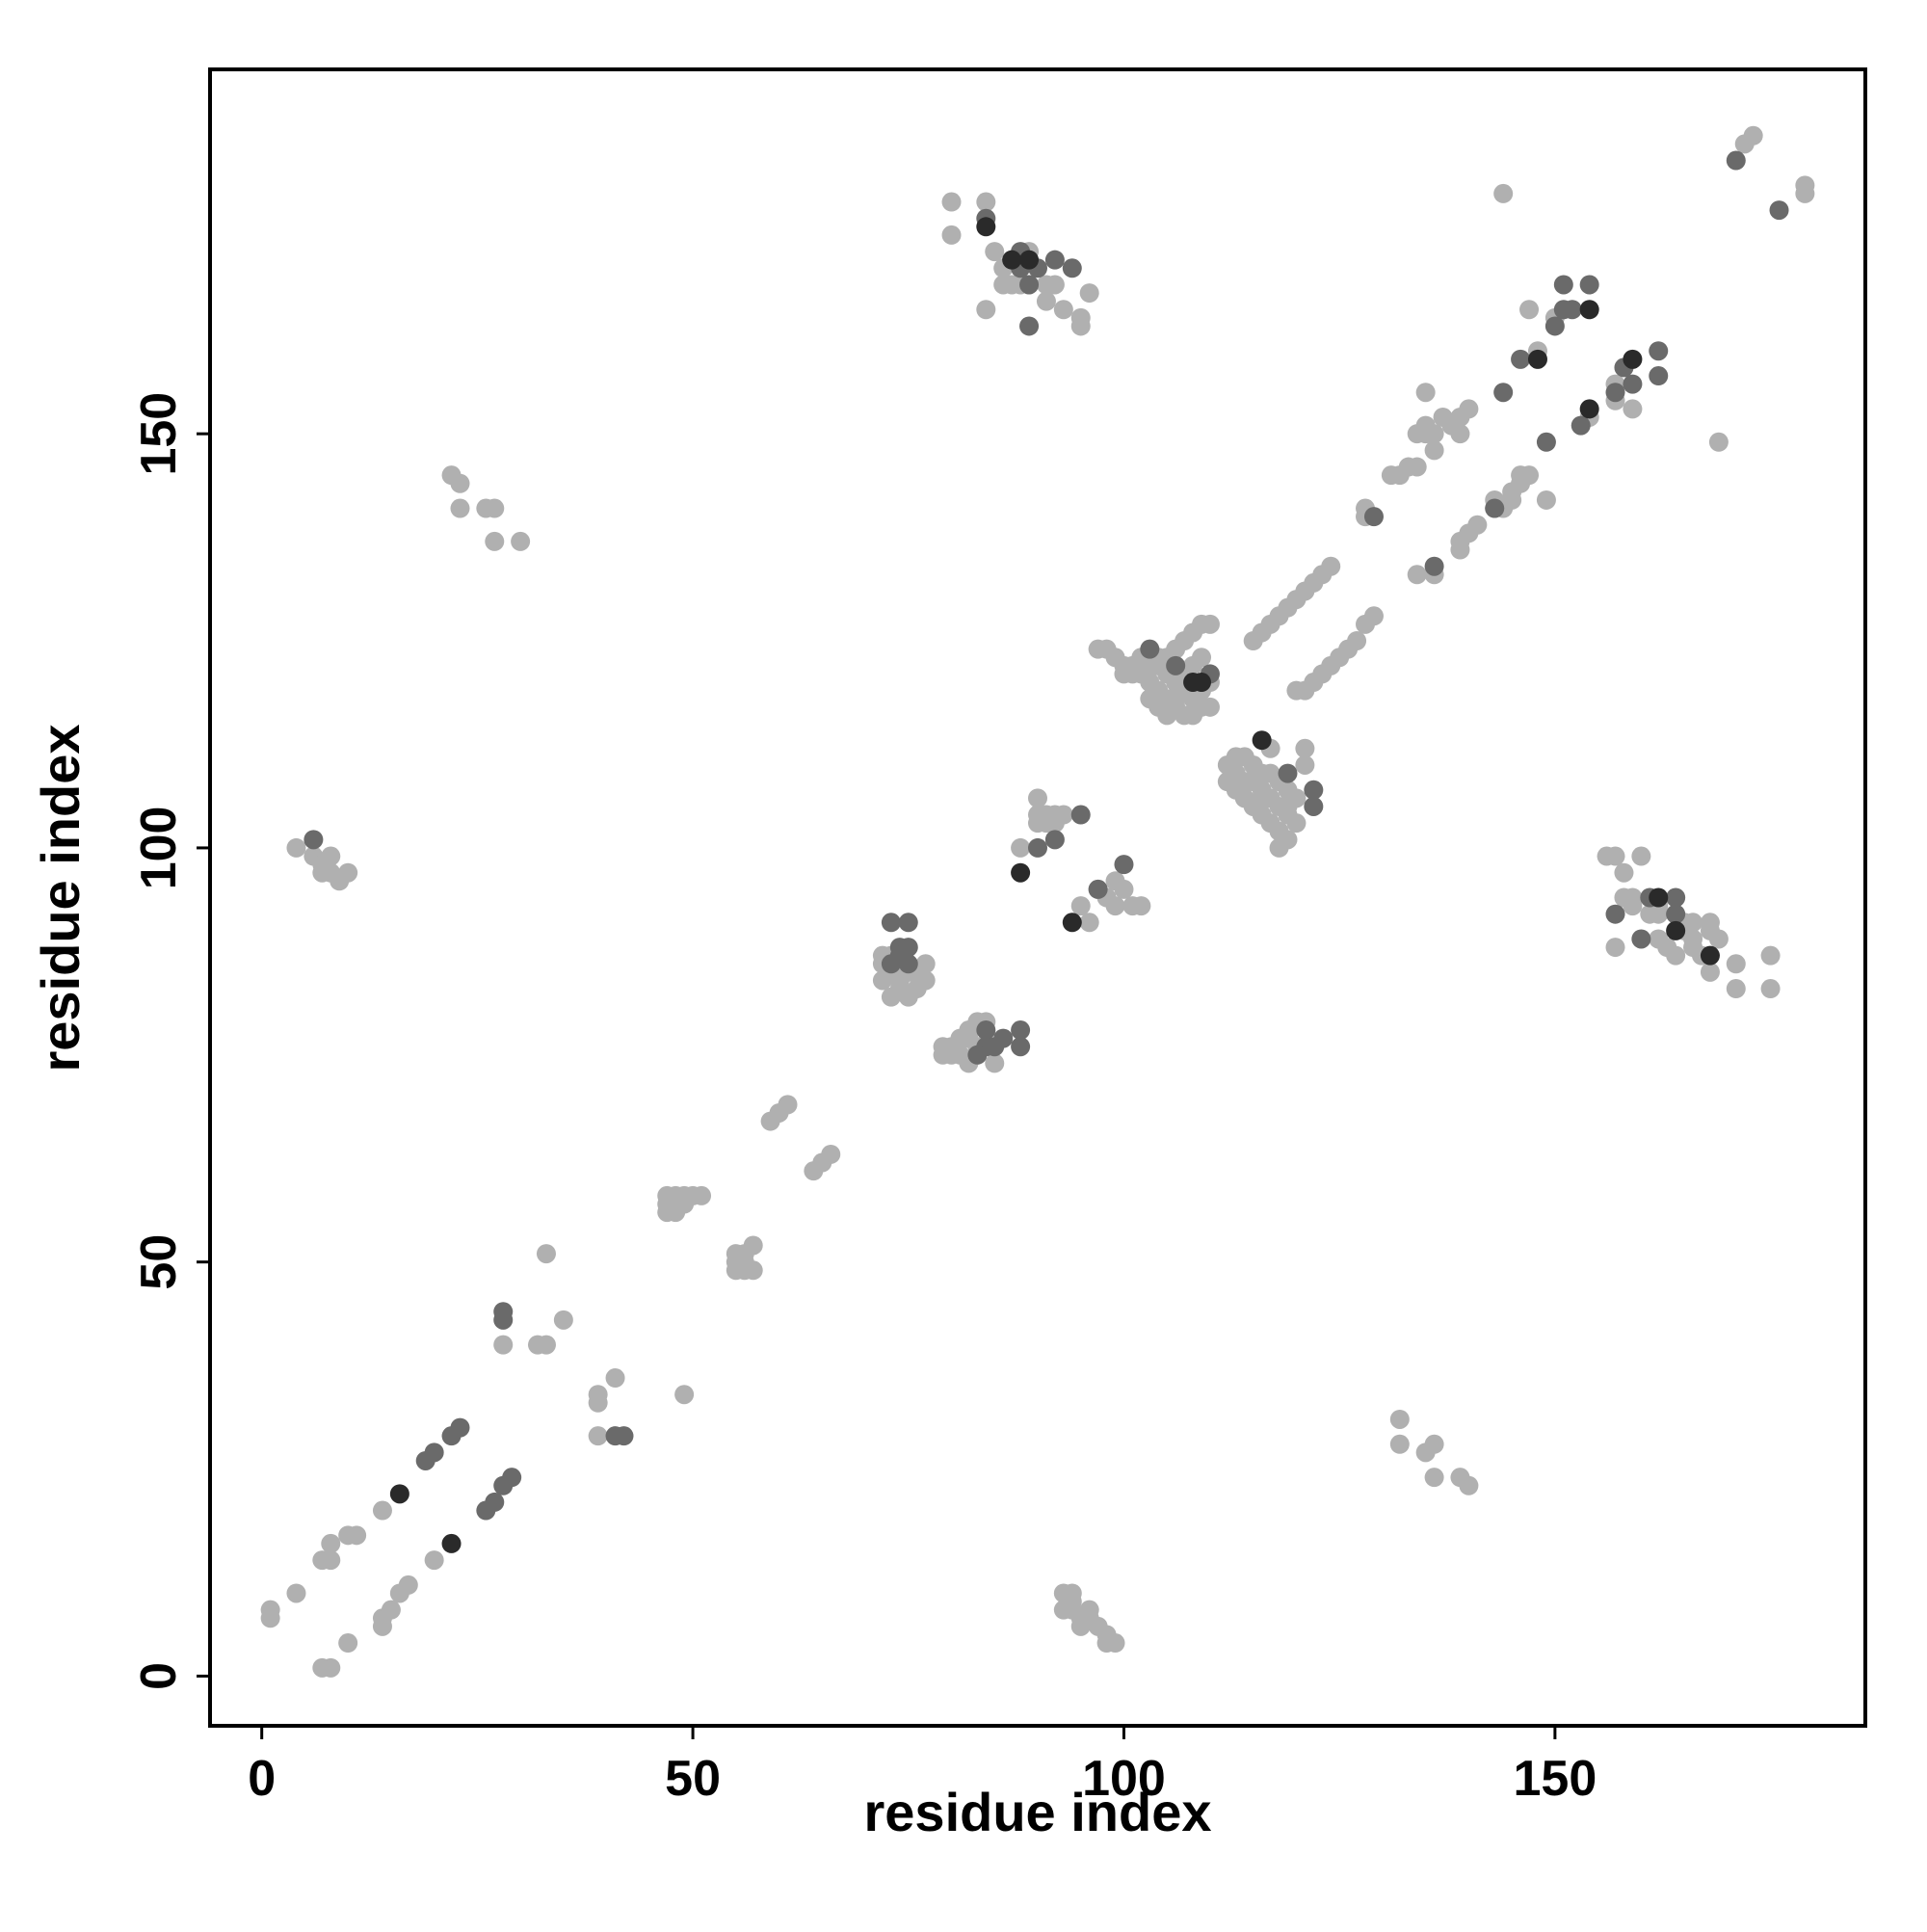  I want to click on y-tick-label: 100, so click(159, 848).